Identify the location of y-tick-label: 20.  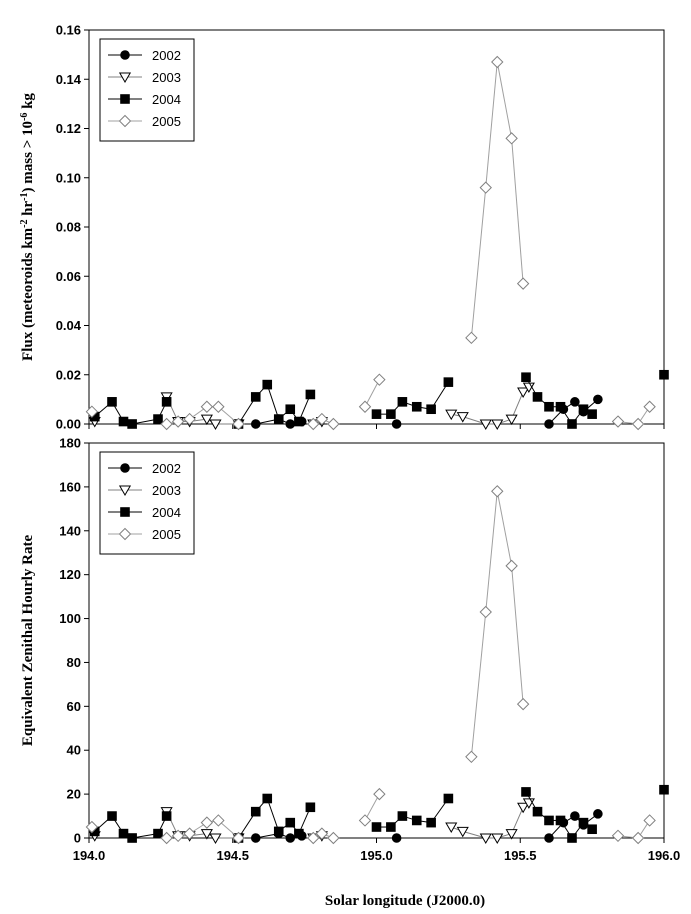
(74, 794).